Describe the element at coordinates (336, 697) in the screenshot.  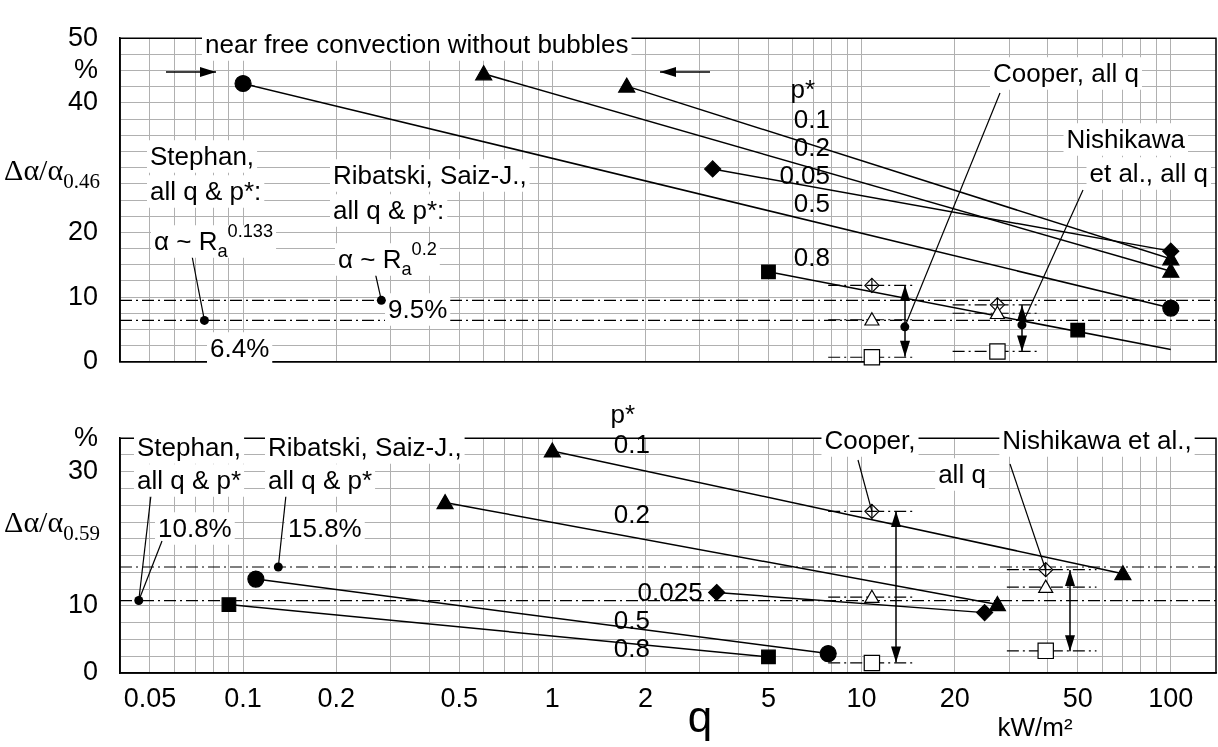
I see `x-tick-label: 0.2` at that location.